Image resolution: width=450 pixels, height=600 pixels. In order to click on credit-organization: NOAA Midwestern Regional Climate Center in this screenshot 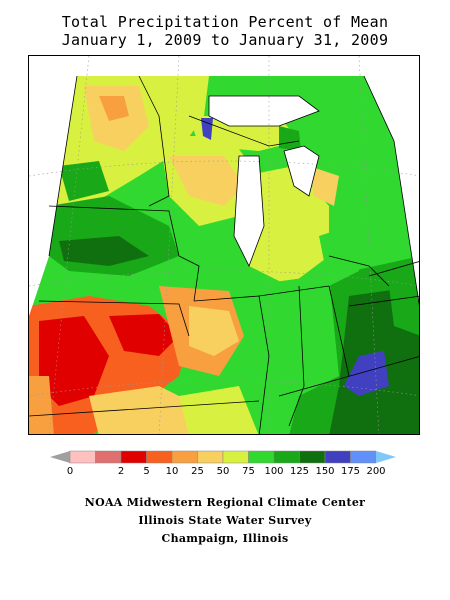, I will do `click(225, 502)`.